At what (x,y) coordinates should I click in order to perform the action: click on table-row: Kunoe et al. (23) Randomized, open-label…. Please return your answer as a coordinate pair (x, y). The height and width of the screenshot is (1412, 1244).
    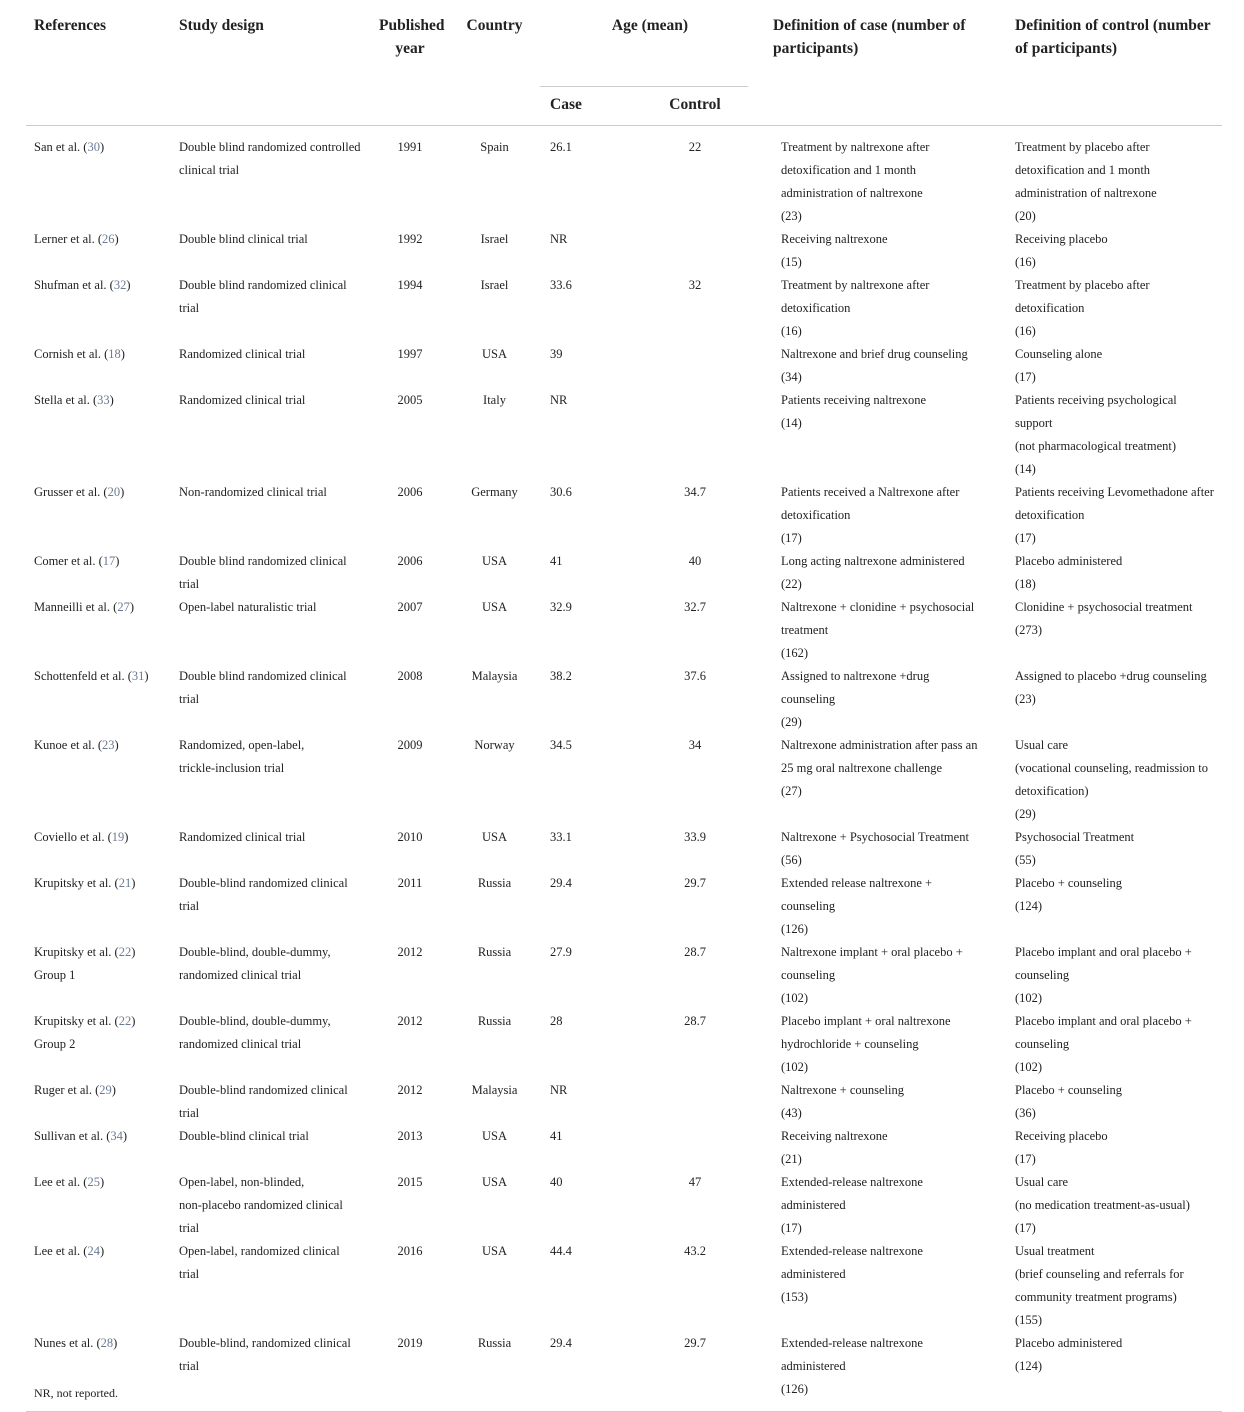
    Looking at the image, I should click on (624, 780).